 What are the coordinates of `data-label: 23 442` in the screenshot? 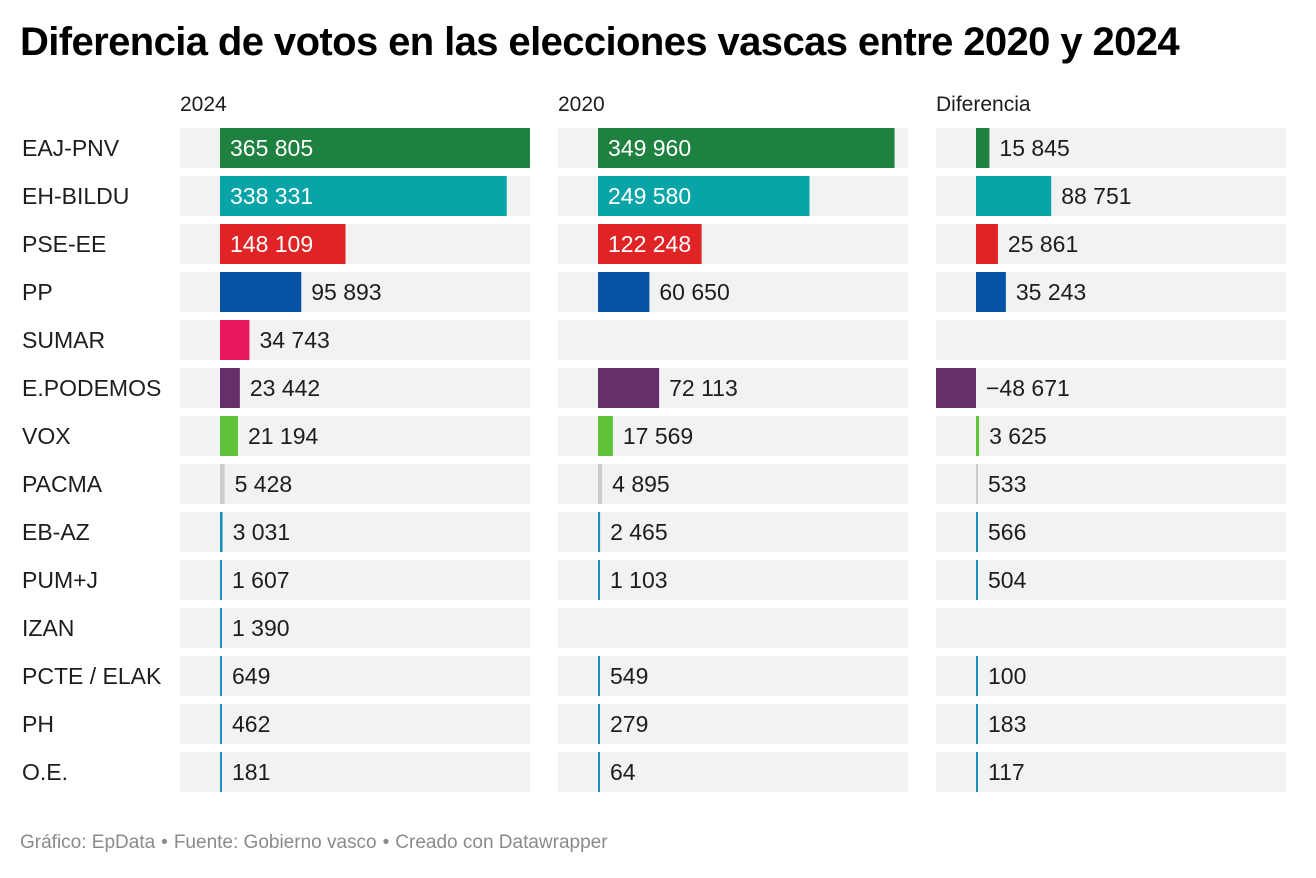 It's located at (285, 388).